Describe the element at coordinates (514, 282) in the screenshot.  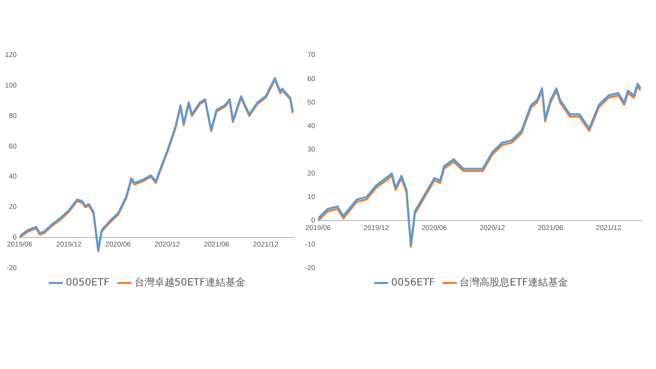
I see `legend-label: 台灣高股息ETF連結基金` at that location.